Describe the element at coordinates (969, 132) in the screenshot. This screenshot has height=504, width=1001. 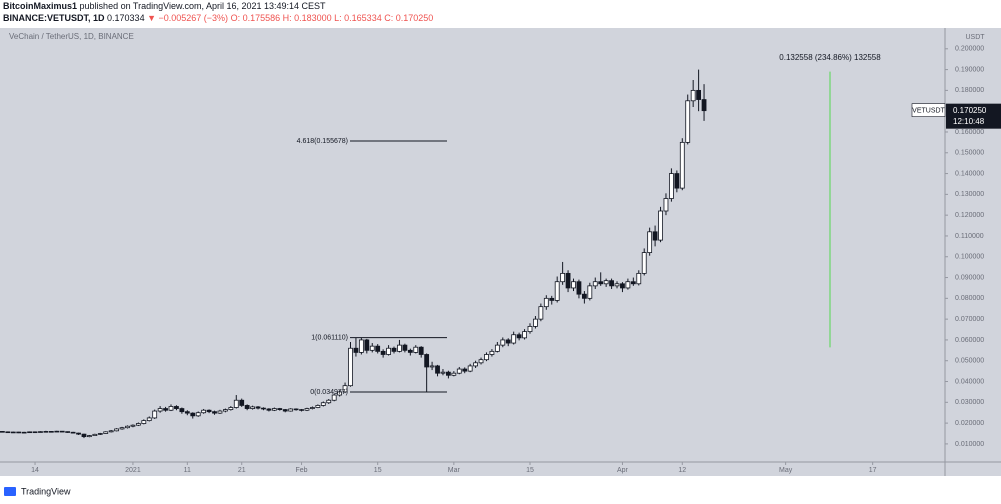
I see `y-tick-label: 0.160000` at that location.